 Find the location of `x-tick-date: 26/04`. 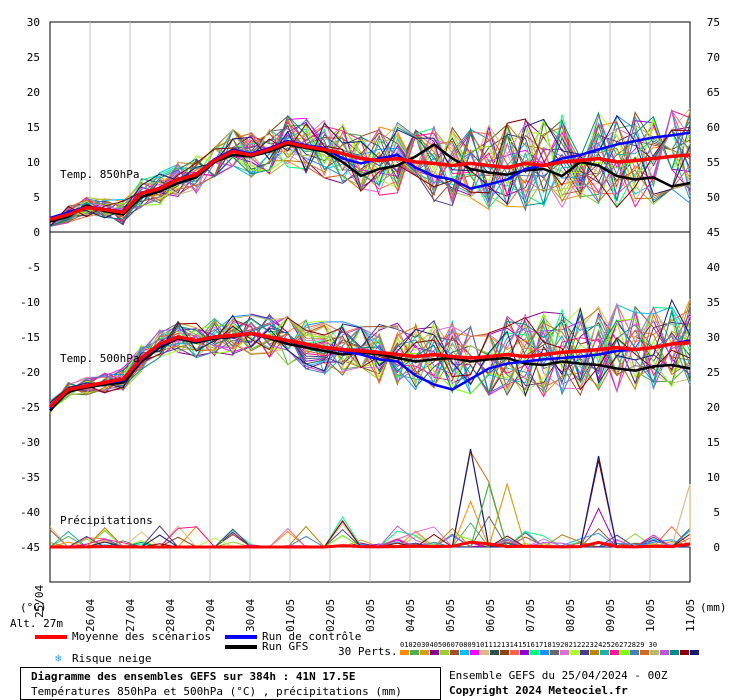

x-tick-date: 26/04 is located at coordinates (90, 615).